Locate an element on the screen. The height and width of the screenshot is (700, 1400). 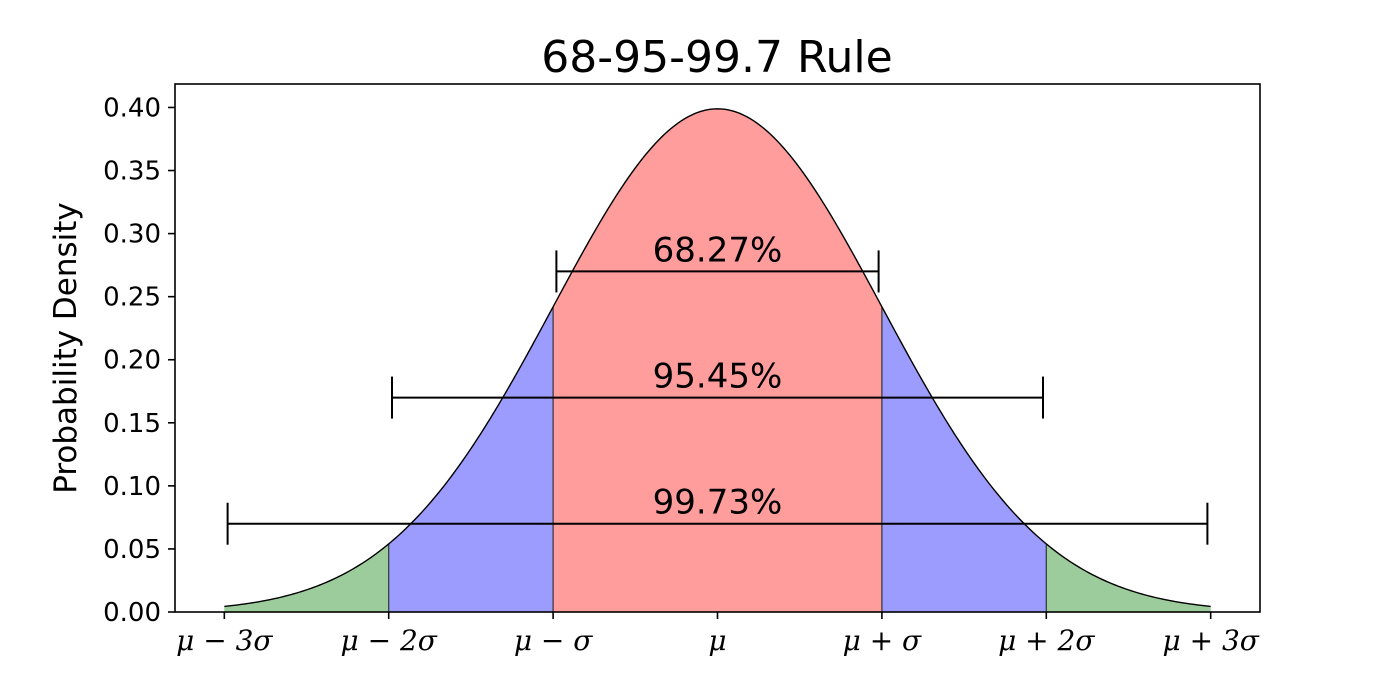
interval-label-2: 99.73% is located at coordinates (718, 503).